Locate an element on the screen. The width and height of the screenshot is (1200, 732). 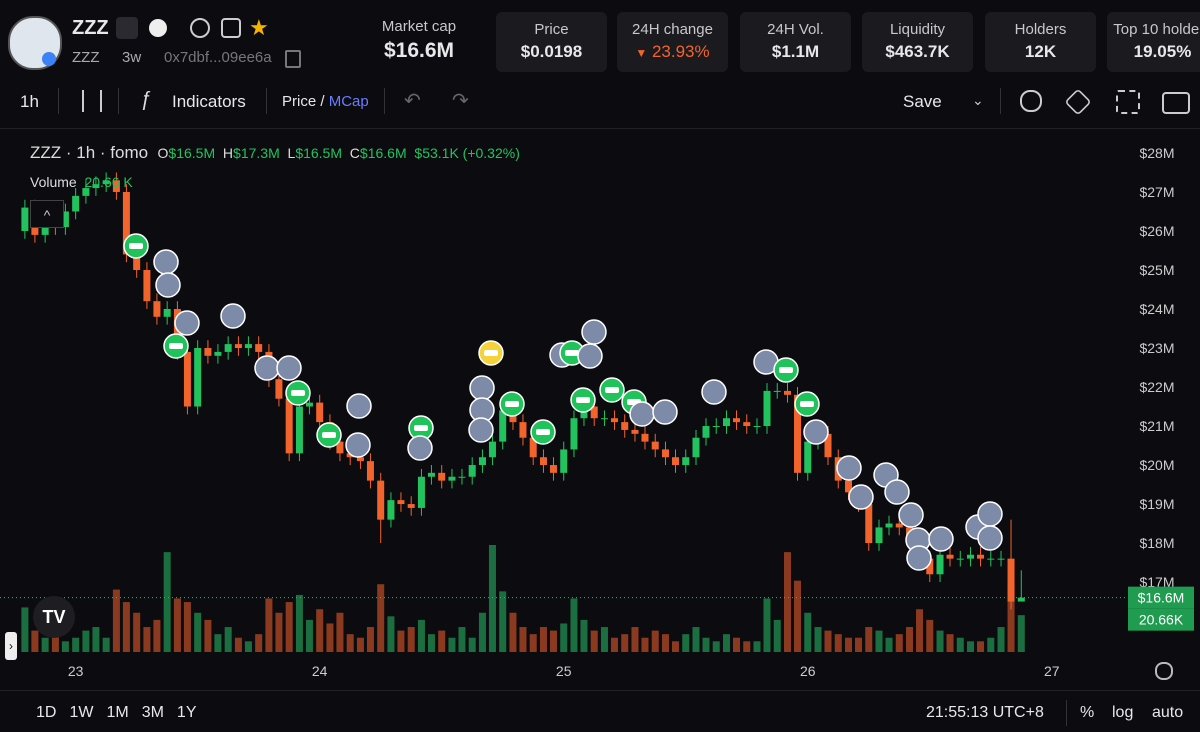
address: 0x7dbf...09ee6a is located at coordinates (218, 57).